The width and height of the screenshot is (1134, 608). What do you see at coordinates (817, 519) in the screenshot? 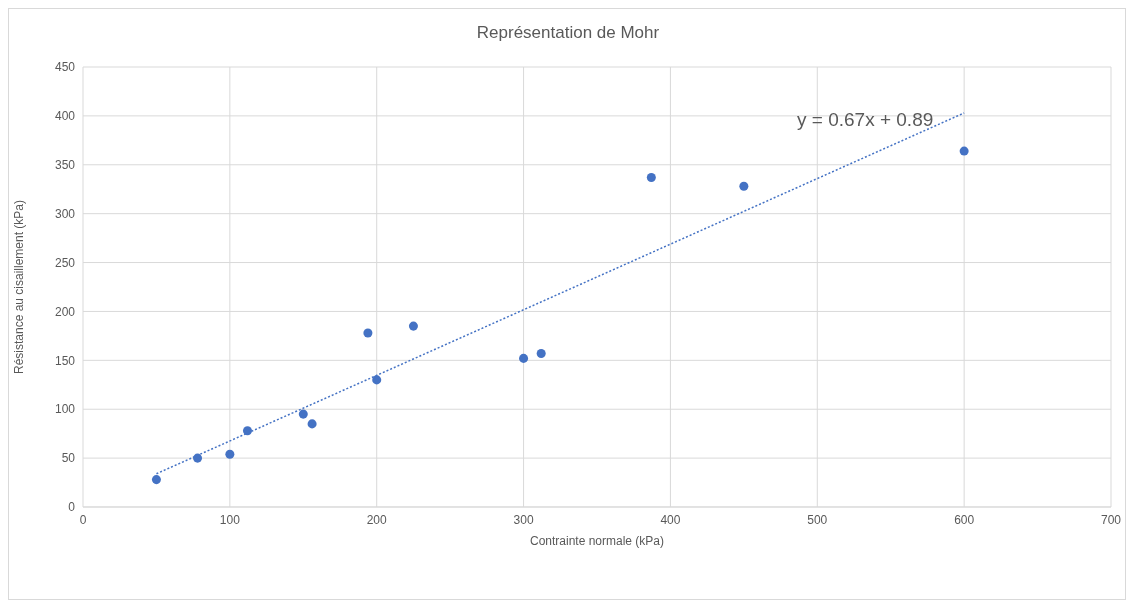
I see `x-tick-label: 500` at bounding box center [817, 519].